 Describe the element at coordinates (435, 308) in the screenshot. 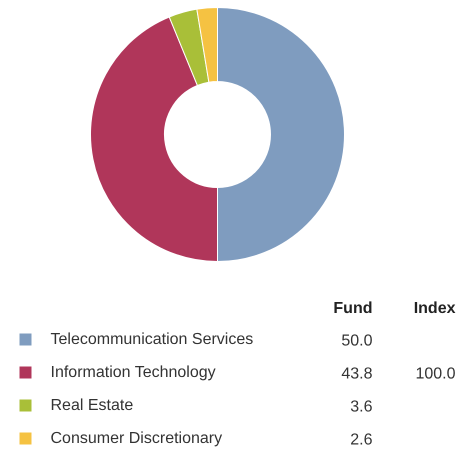

I see `text: Index` at that location.